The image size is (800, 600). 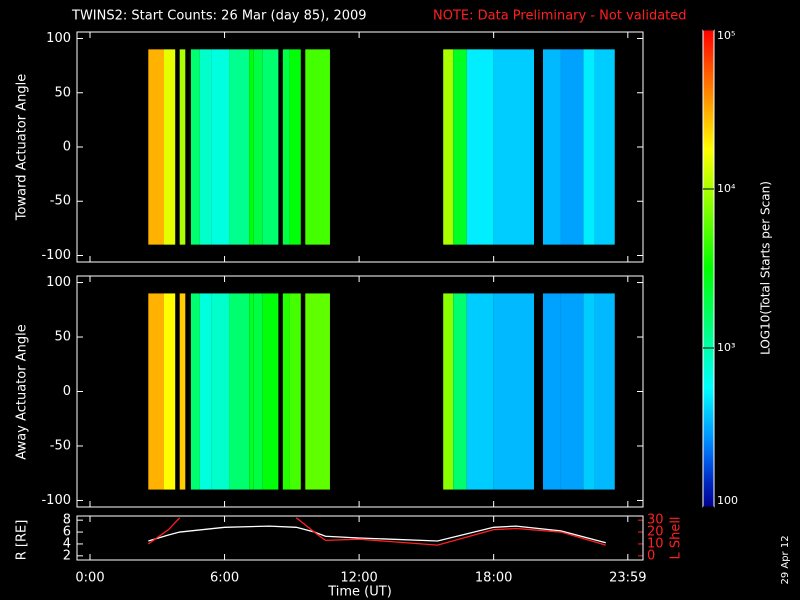 What do you see at coordinates (22, 540) in the screenshot?
I see `y-axis-label: R [RE]` at bounding box center [22, 540].